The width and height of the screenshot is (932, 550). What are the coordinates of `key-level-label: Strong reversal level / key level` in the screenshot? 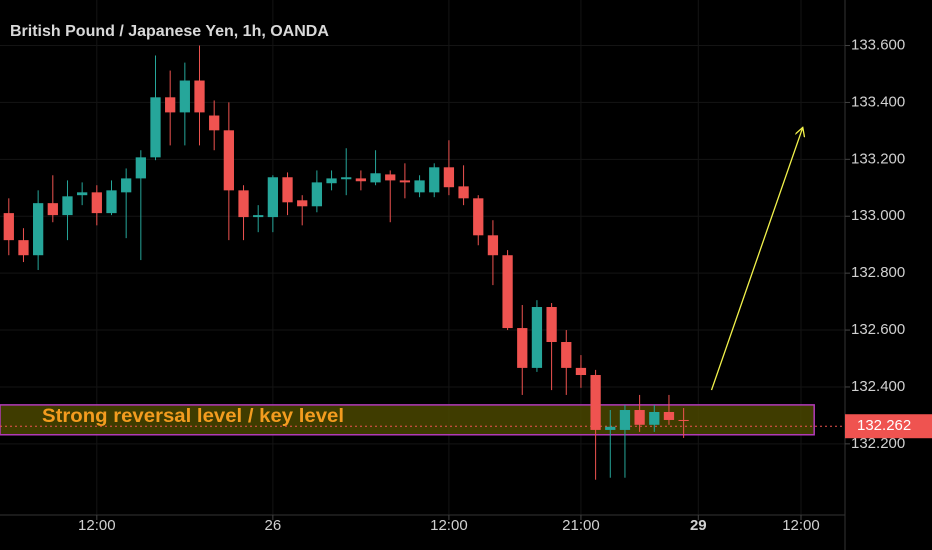 It's located at (193, 416).